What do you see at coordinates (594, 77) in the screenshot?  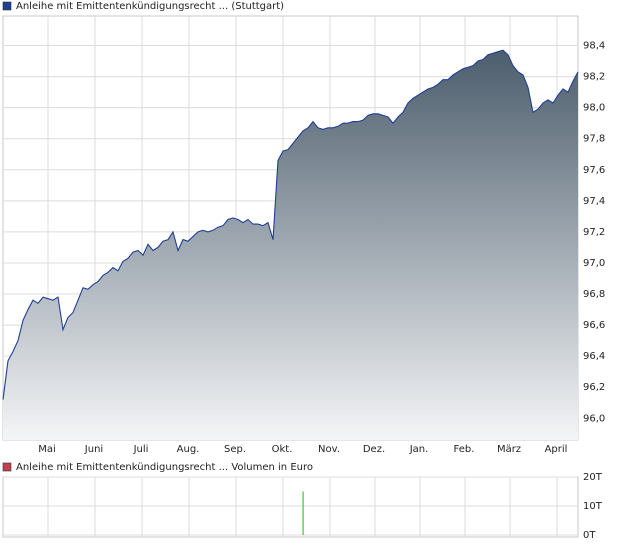 I see `y-tick-label: 98,2` at bounding box center [594, 77].